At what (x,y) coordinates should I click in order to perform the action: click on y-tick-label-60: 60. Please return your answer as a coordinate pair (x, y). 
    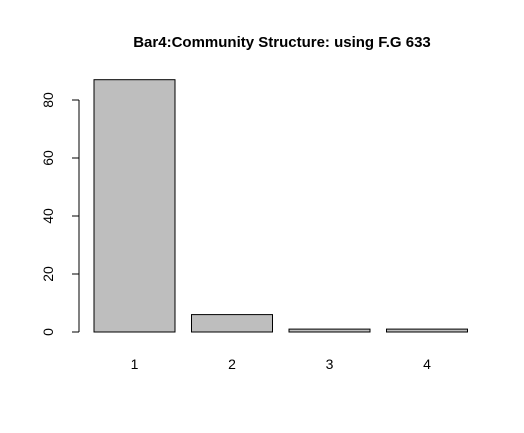
    Looking at the image, I should click on (48, 158).